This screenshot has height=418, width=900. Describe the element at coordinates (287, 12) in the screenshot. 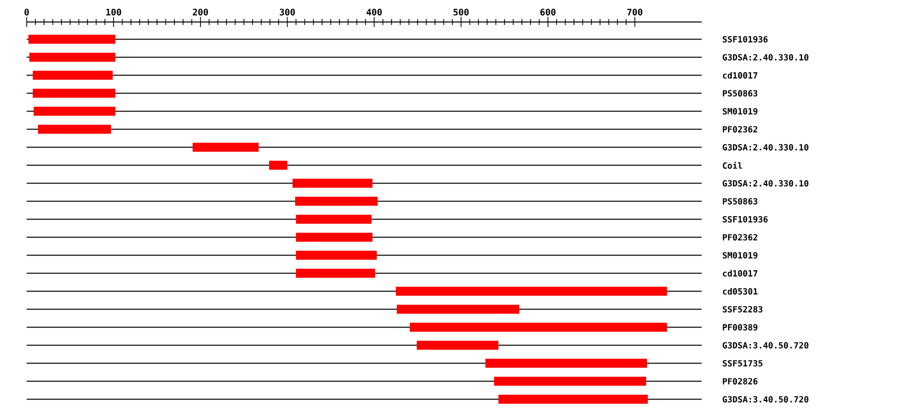

I see `x-tick-label: 300` at that location.